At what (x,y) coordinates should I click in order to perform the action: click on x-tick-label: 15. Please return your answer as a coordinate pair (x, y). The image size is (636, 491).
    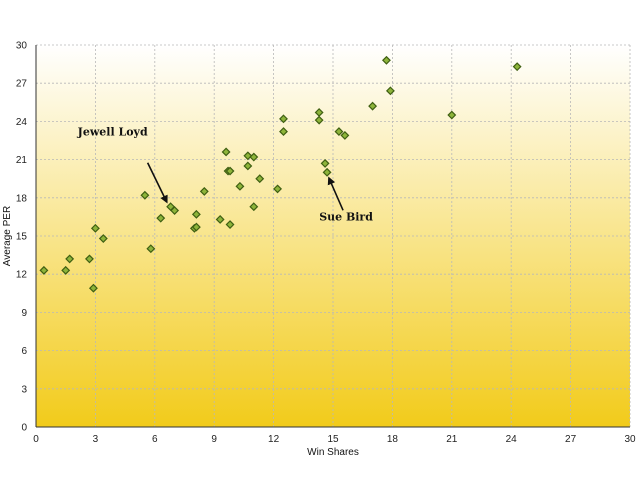
    Looking at the image, I should click on (333, 439).